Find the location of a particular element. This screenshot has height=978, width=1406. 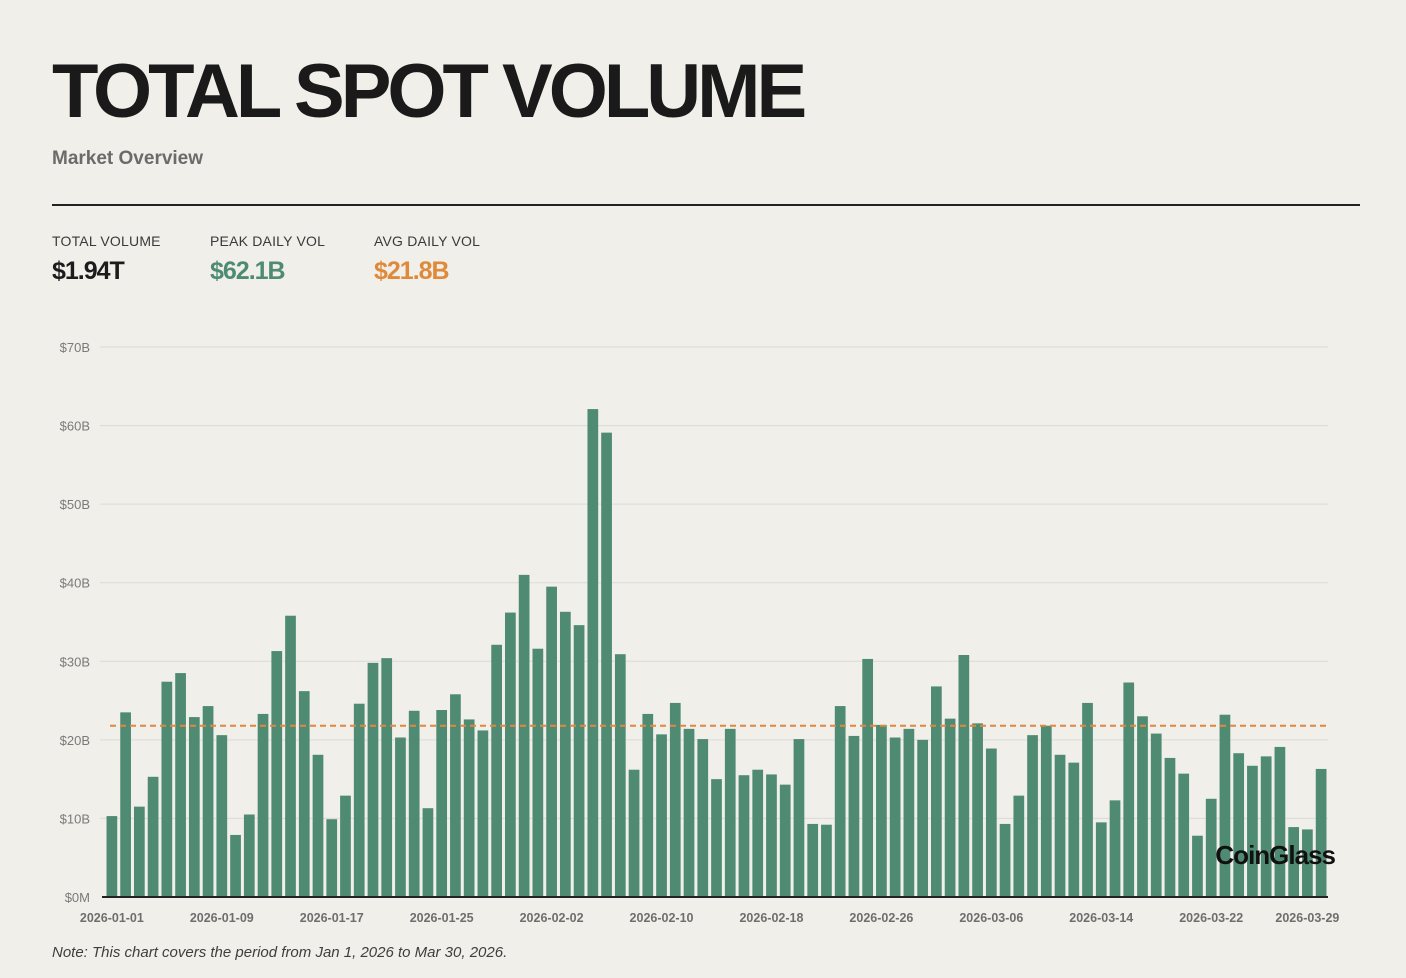

stat-avg-daily-vol-value: $21.8B is located at coordinates (412, 271).